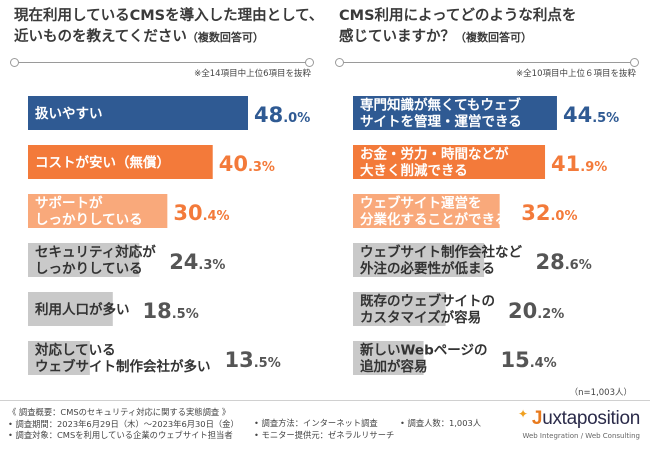 Image resolution: width=650 pixels, height=450 pixels. I want to click on value-label-right-5: 20.2%, so click(536, 311).